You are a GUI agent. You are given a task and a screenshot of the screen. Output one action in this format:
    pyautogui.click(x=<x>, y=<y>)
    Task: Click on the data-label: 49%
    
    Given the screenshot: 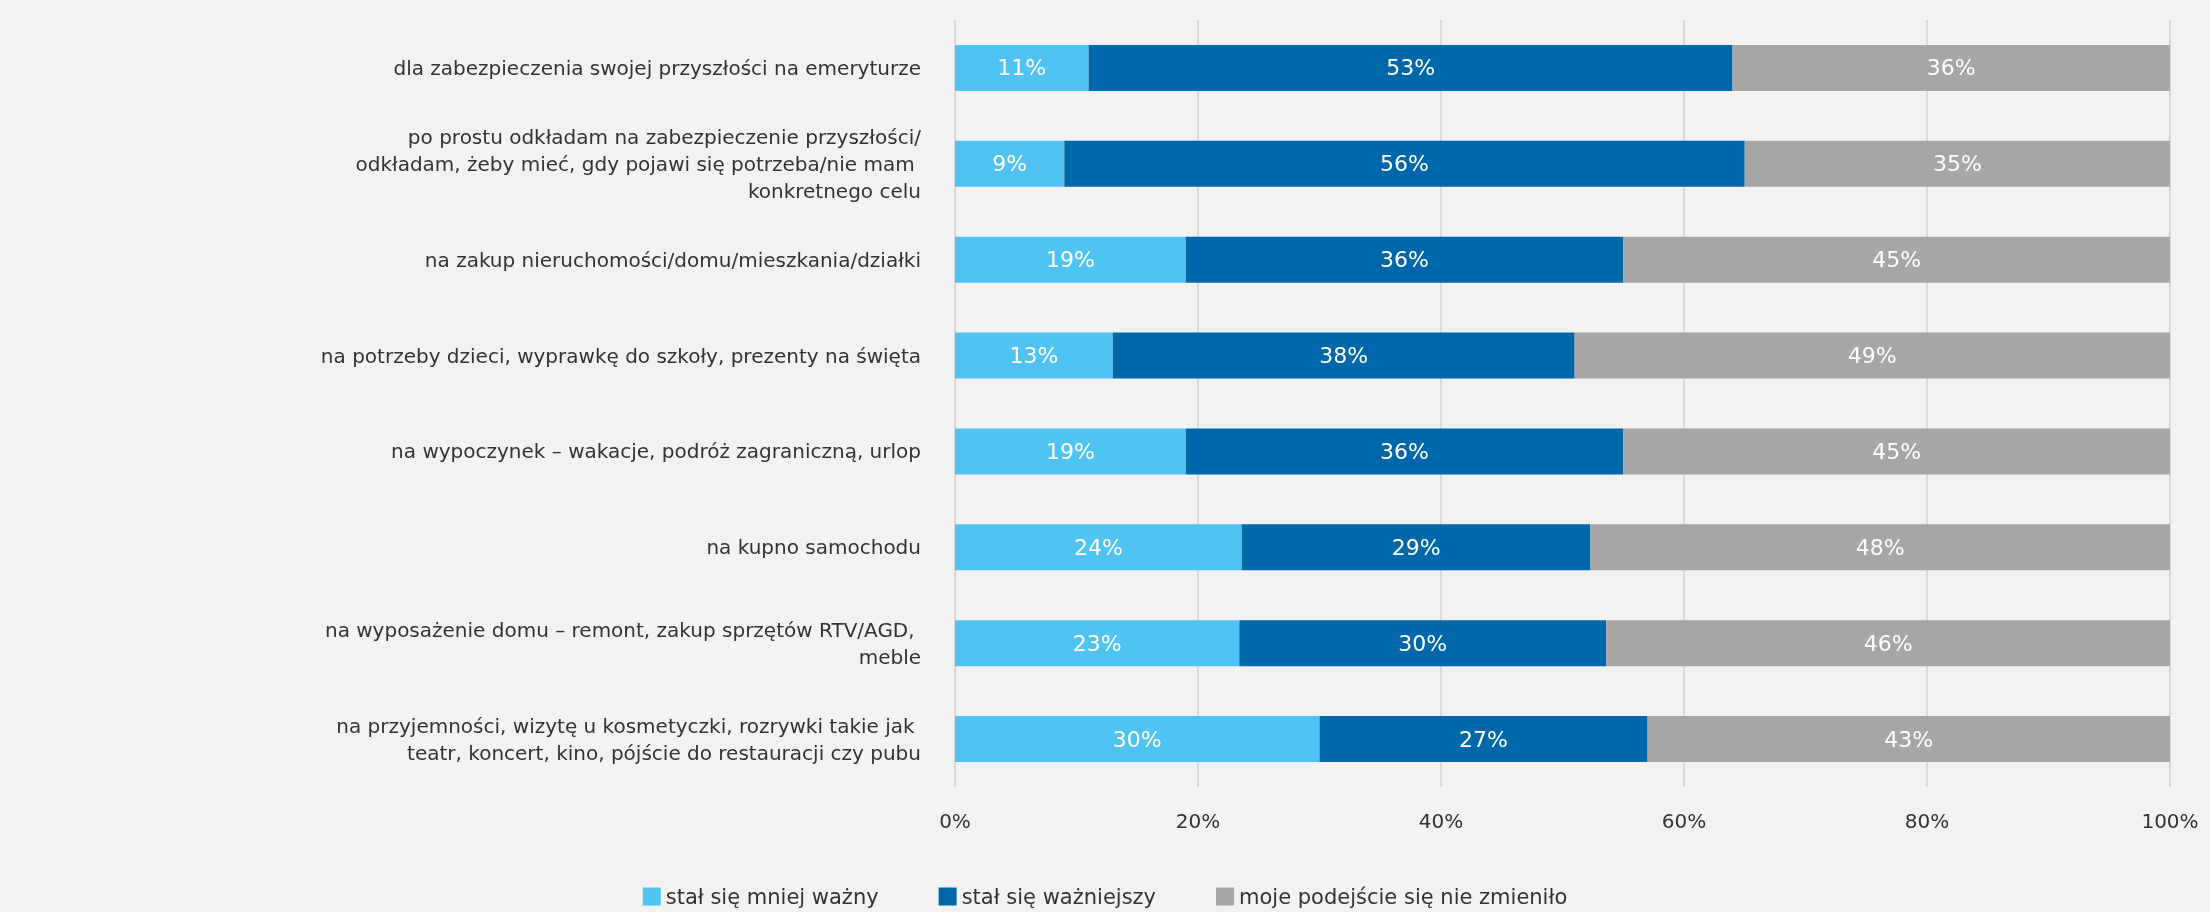 What is the action you would take?
    pyautogui.click(x=1872, y=356)
    